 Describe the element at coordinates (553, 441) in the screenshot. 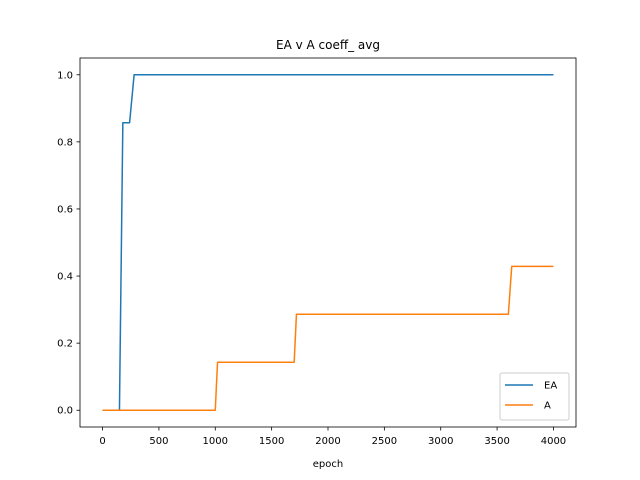

I see `x-tick-label: 4000` at that location.